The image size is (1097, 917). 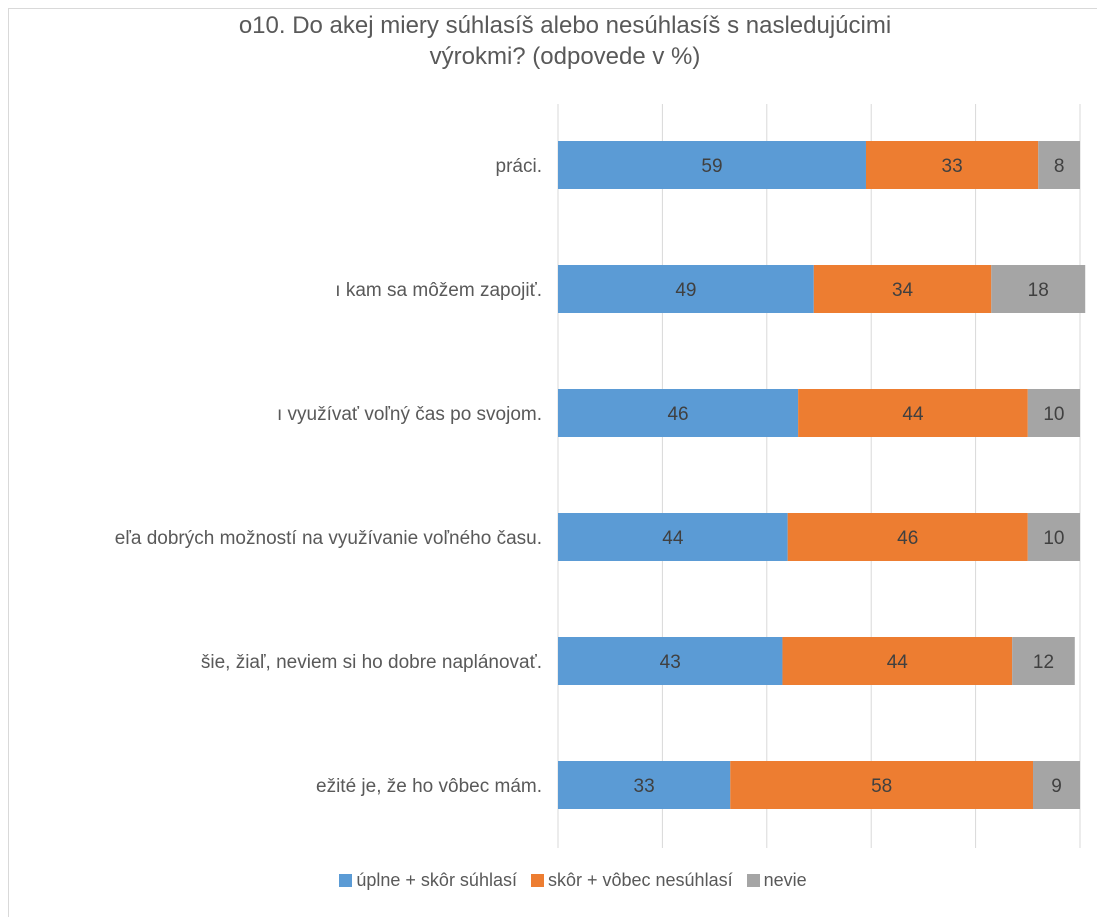 What do you see at coordinates (438, 290) in the screenshot?
I see `category-label: ı kam sa môžem zapojiť.` at bounding box center [438, 290].